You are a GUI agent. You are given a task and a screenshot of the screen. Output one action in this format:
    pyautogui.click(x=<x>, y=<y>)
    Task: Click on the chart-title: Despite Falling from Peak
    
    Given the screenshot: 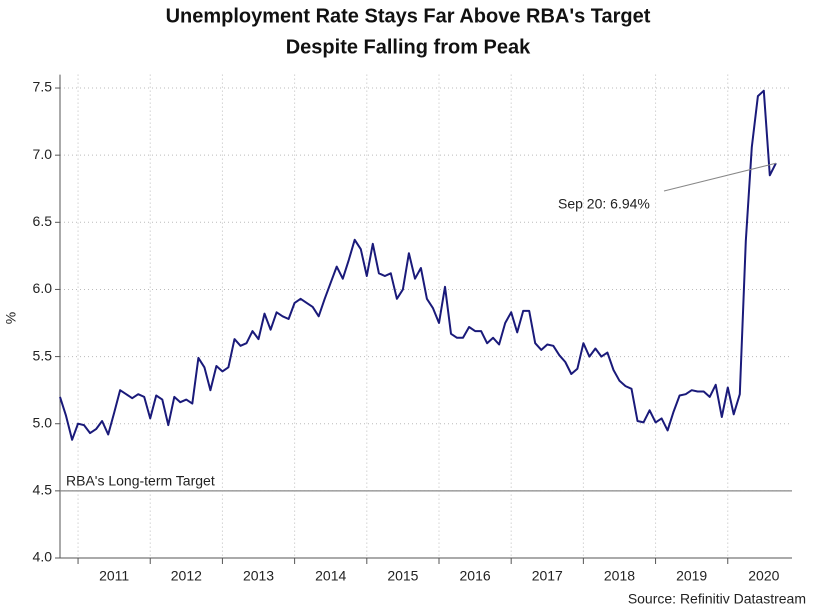 What is the action you would take?
    pyautogui.click(x=408, y=47)
    